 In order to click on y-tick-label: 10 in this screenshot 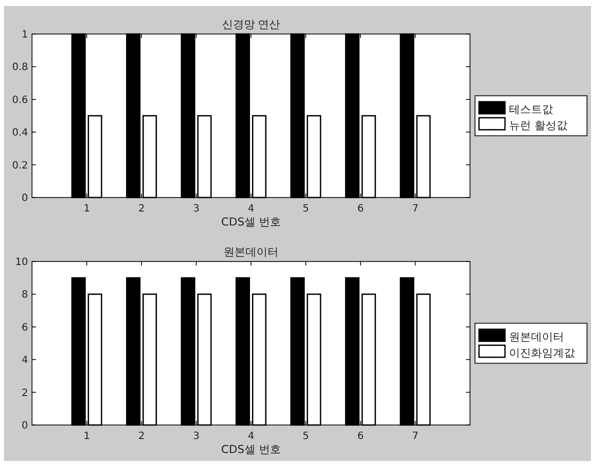, I will do `click(21, 262)`.